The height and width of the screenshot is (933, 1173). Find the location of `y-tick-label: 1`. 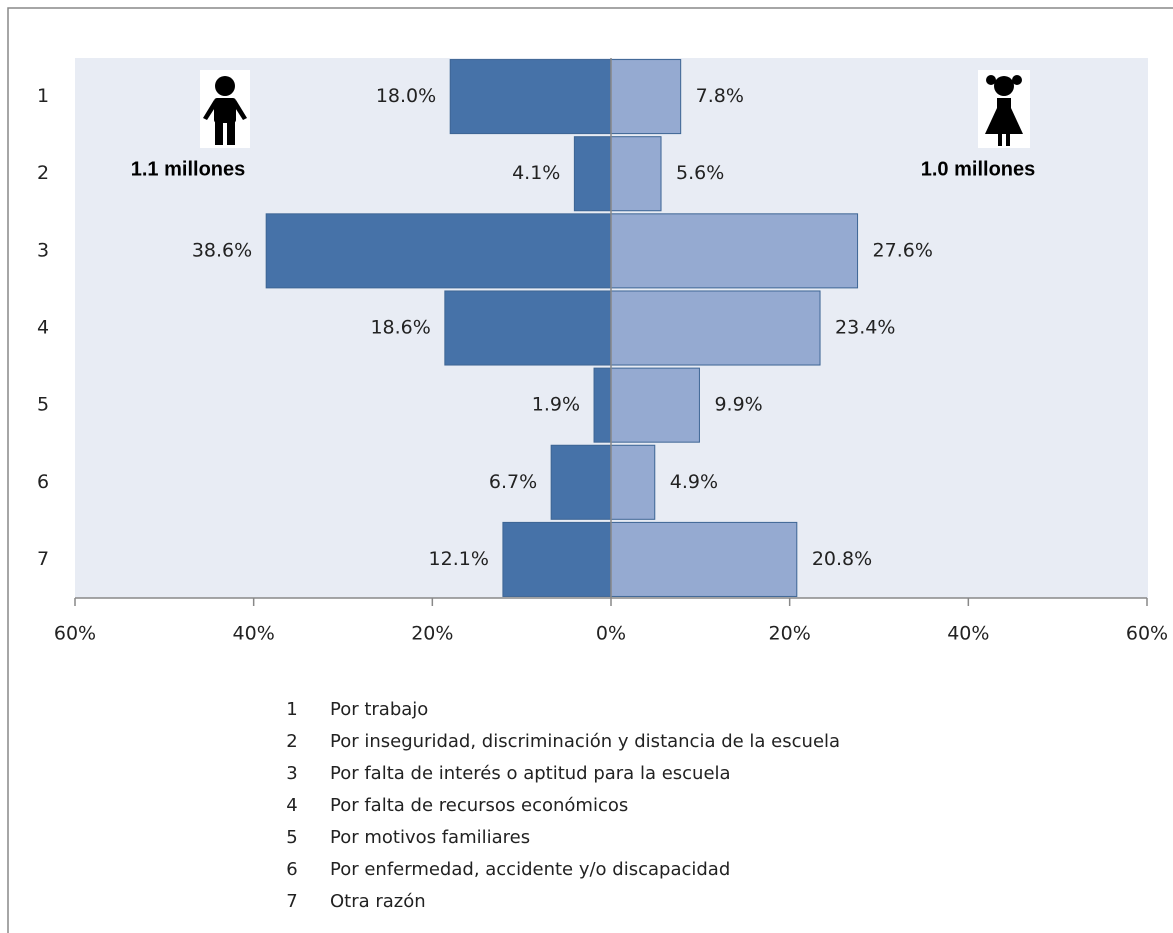

y-tick-label: 1 is located at coordinates (43, 96).